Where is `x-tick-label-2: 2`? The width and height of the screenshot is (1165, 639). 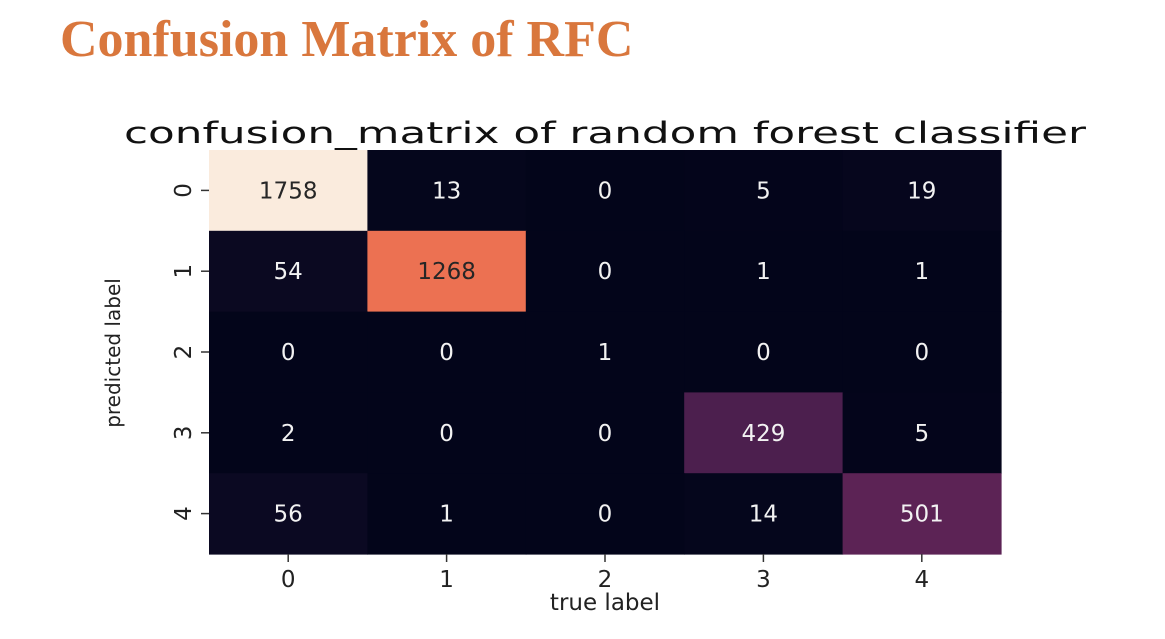
x-tick-label-2: 2 is located at coordinates (605, 580).